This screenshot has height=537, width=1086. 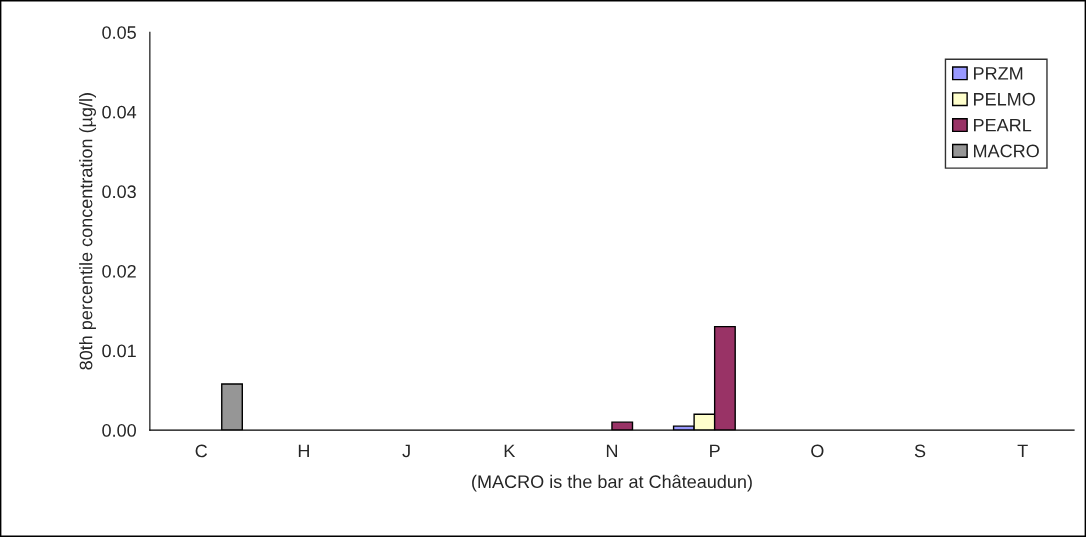 What do you see at coordinates (119, 351) in the screenshot?
I see `y-tick-label: 0.01` at bounding box center [119, 351].